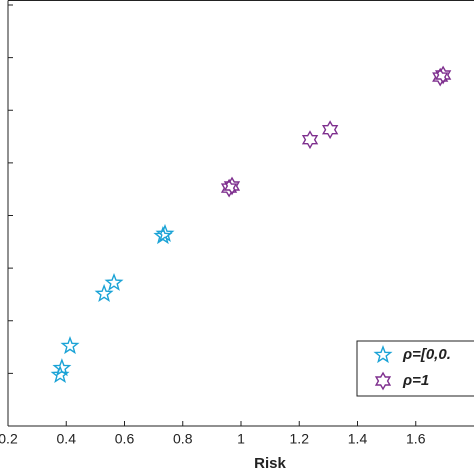 Image resolution: width=474 pixels, height=474 pixels. I want to click on x-tick-label: 0.2, so click(9, 439).